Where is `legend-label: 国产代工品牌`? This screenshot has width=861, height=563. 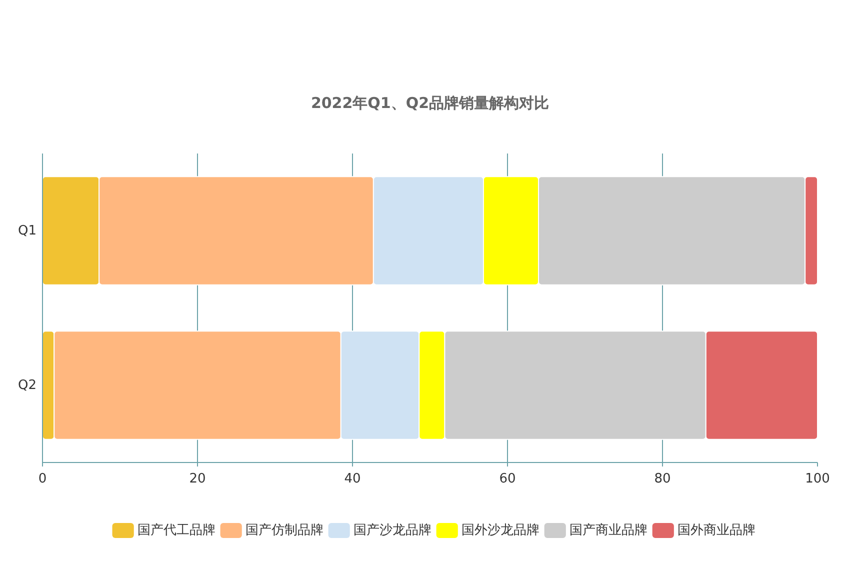
legend-label: 国产代工品牌 is located at coordinates (176, 530).